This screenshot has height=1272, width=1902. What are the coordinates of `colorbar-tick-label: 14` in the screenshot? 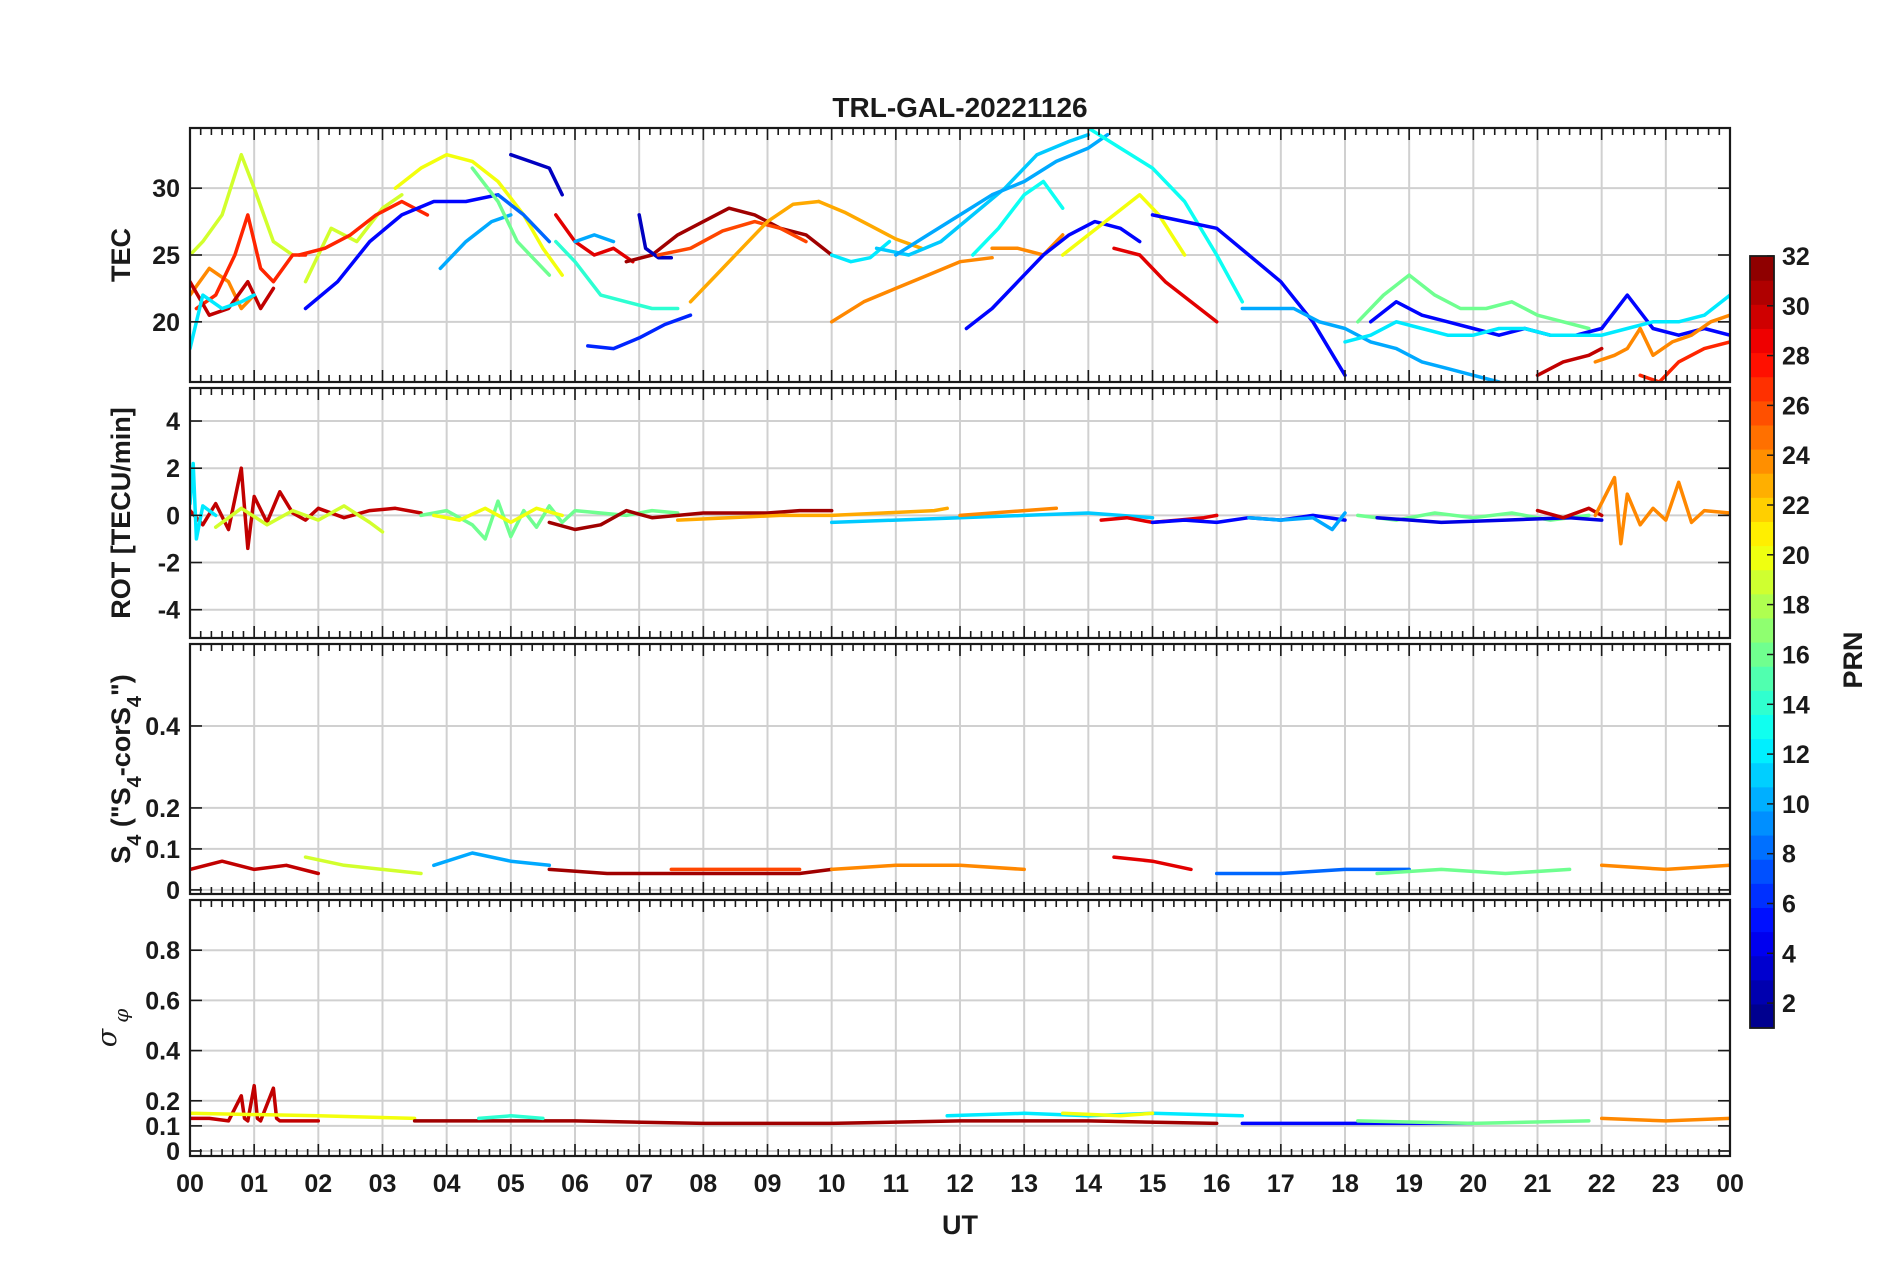 It's located at (1796, 705).